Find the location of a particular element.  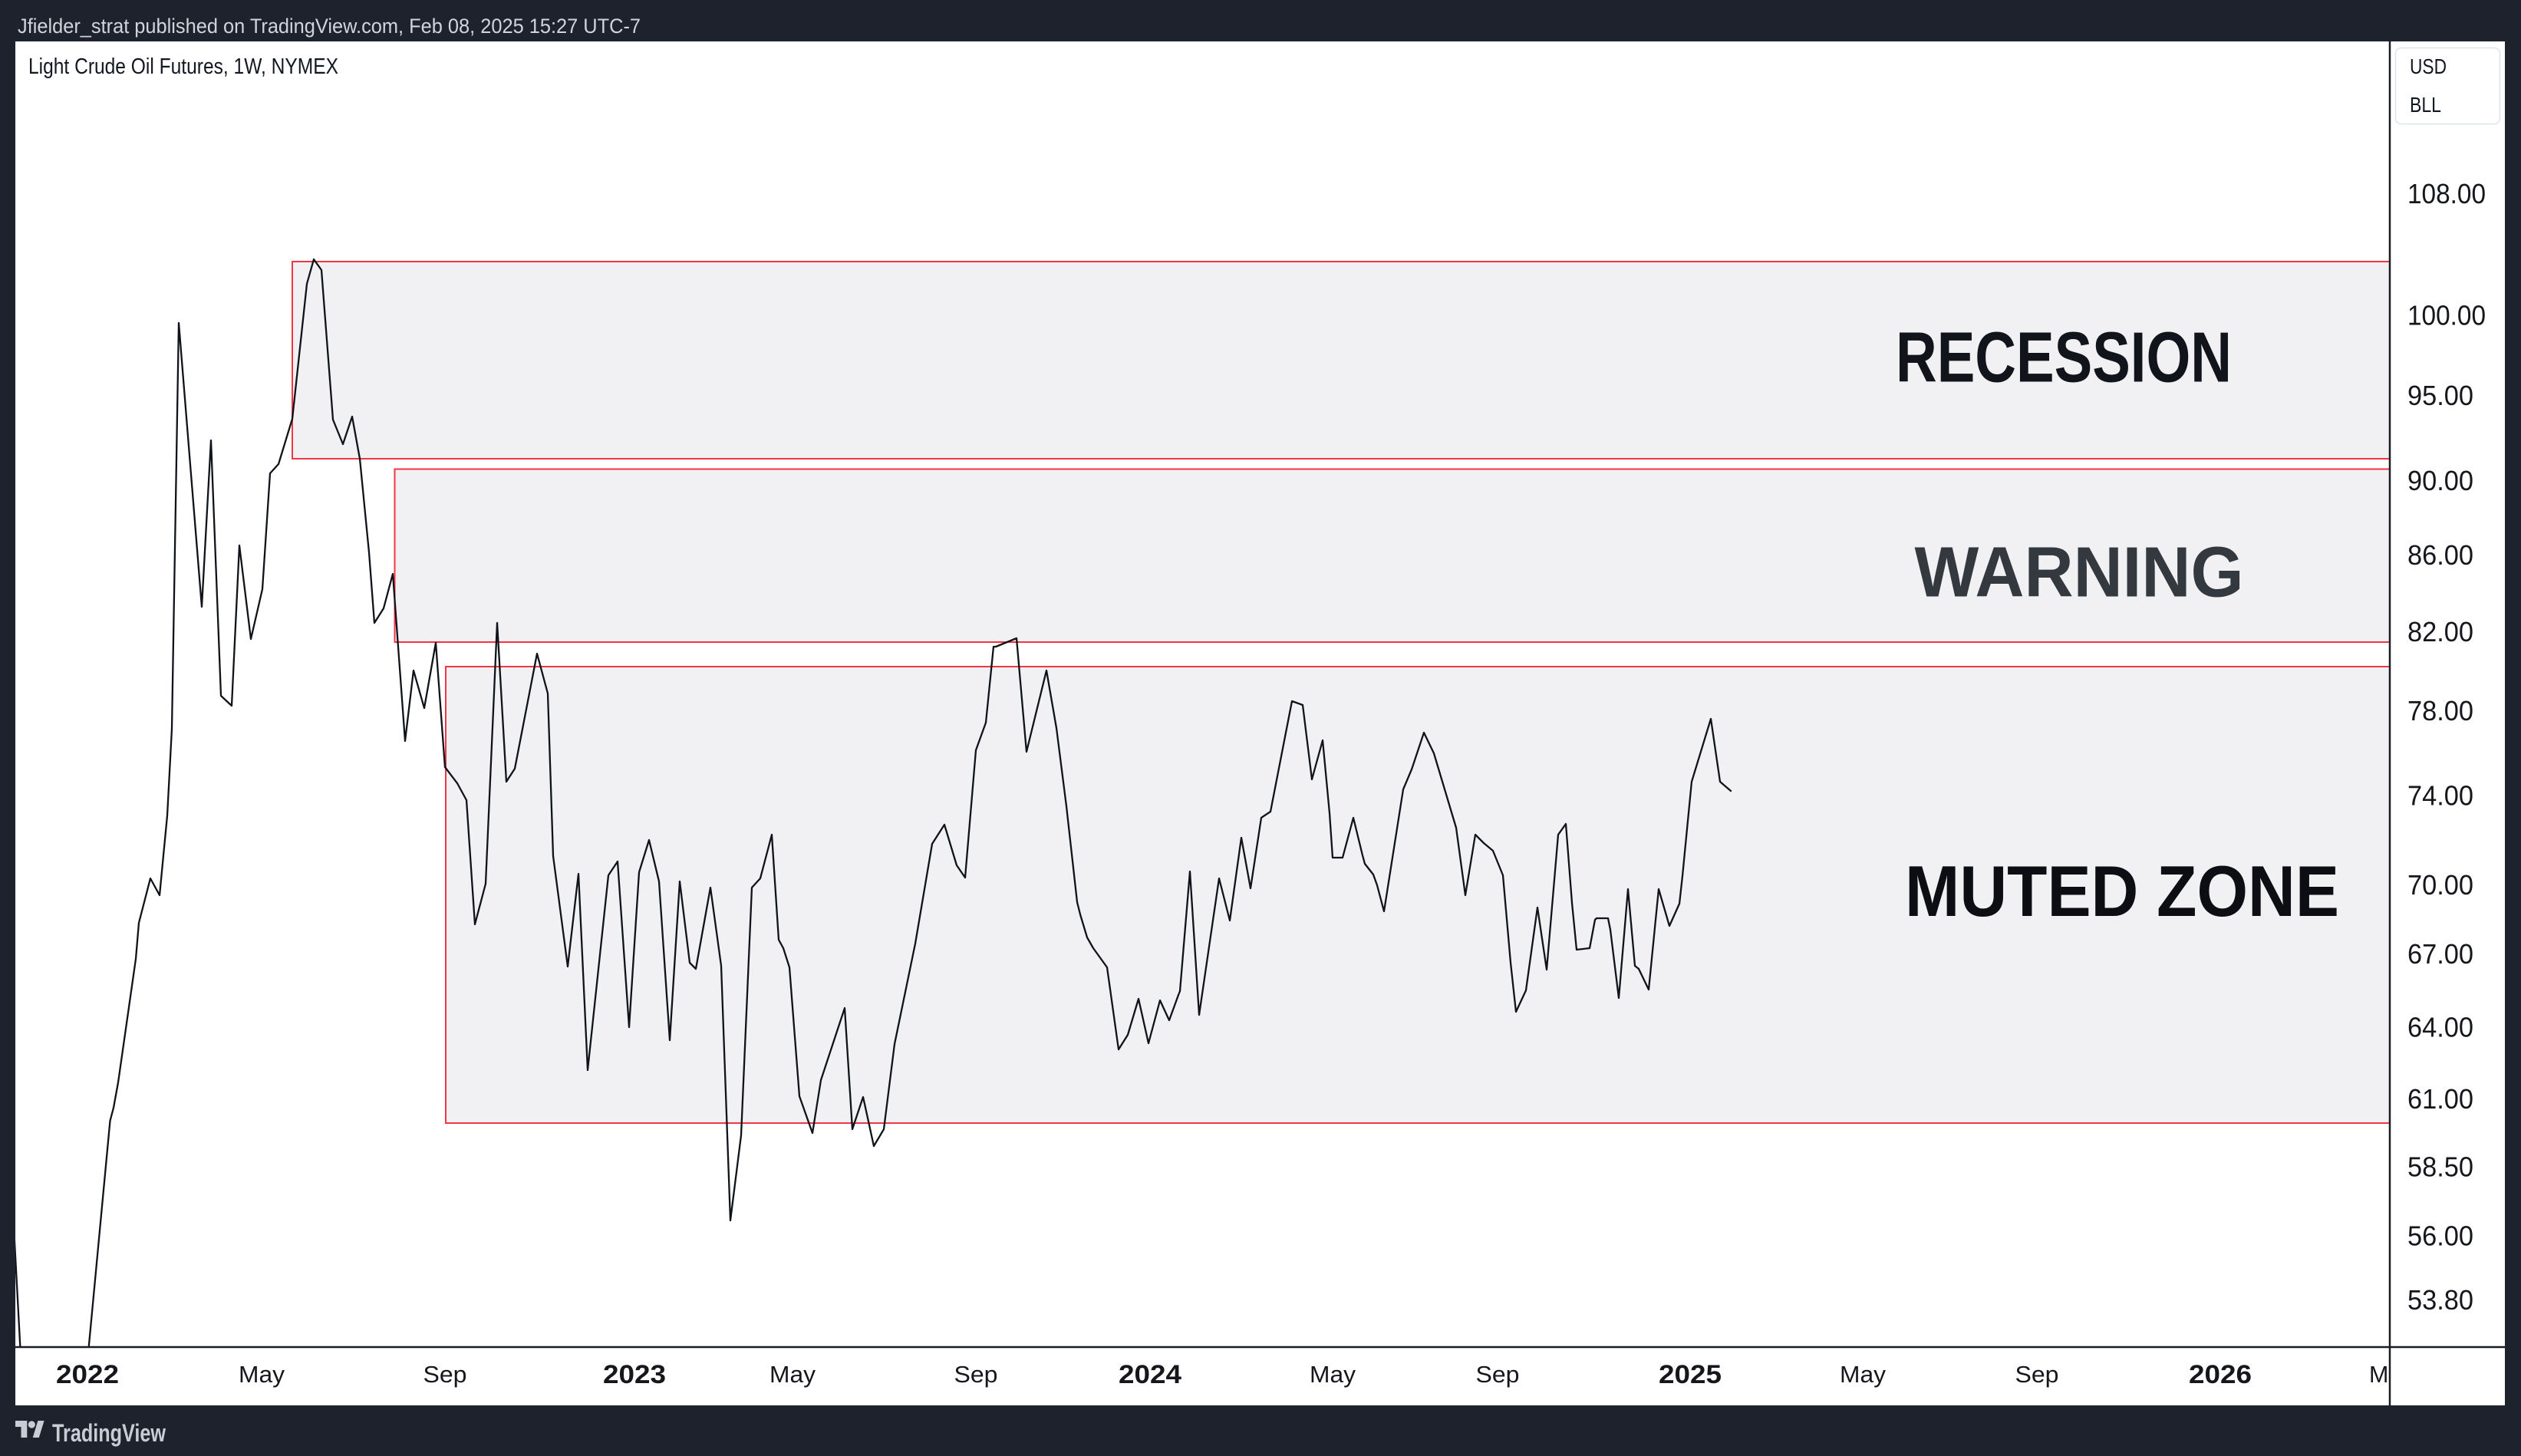

svg-text: 56.00 is located at coordinates (2440, 1235).